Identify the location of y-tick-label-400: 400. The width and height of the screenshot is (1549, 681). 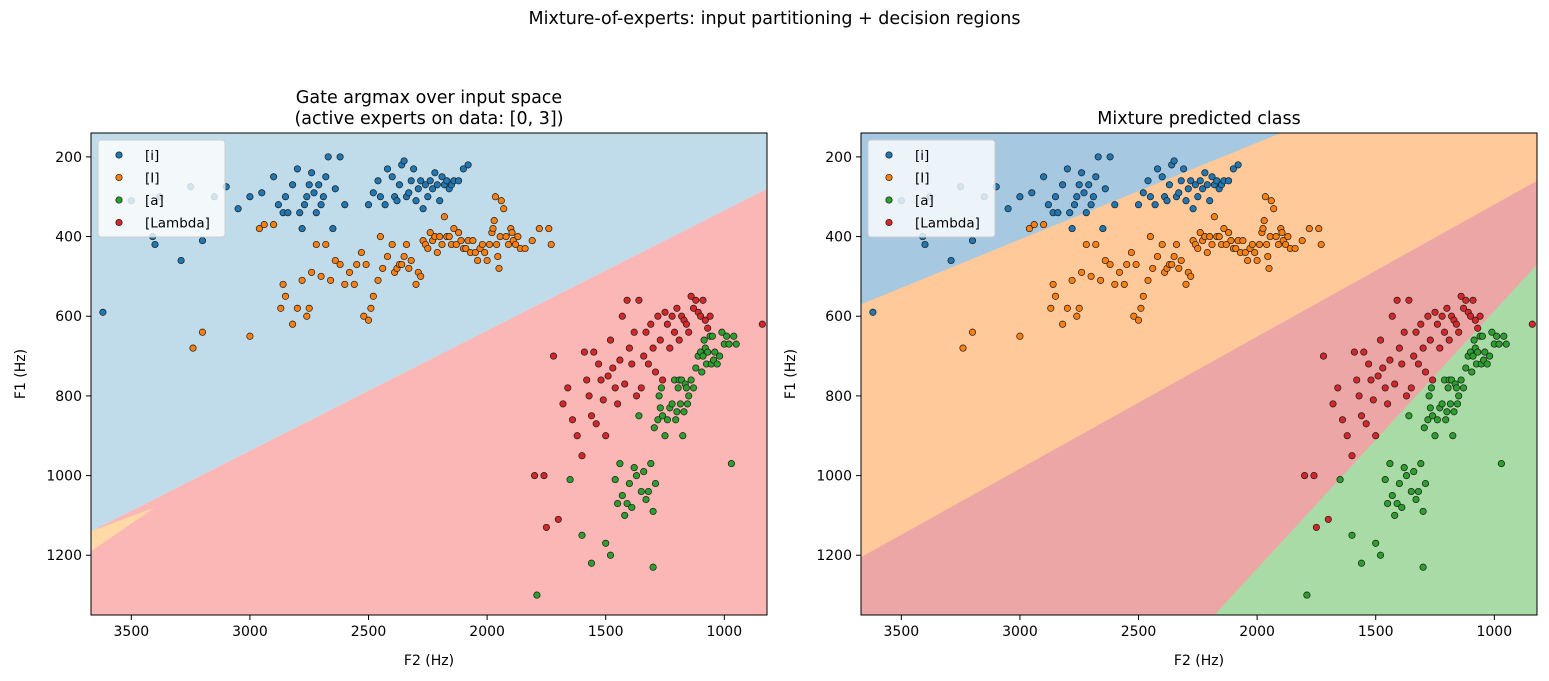
(838, 238).